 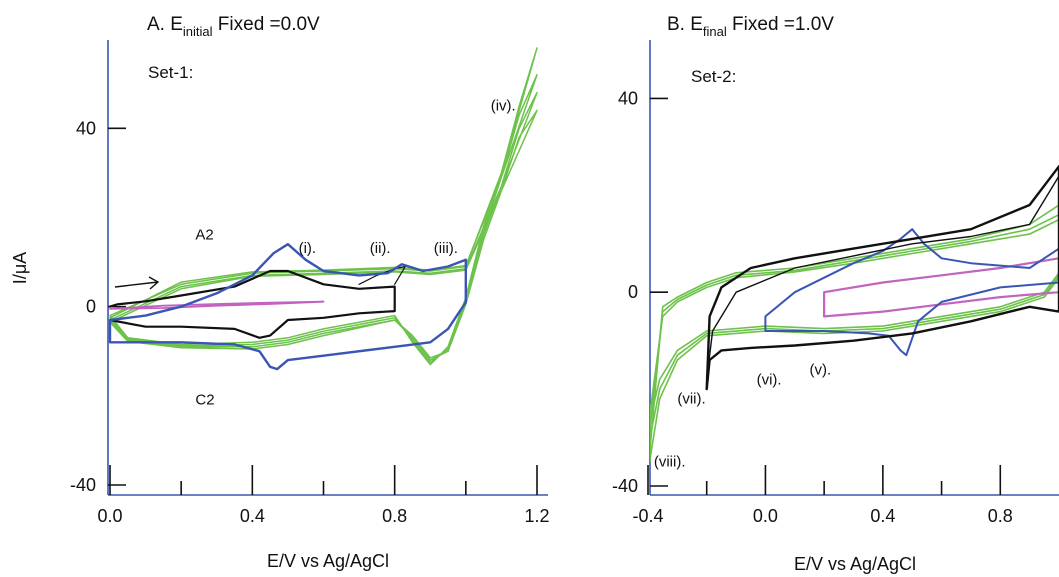 What do you see at coordinates (267, 24) in the screenshot?
I see `panel-a-title-suffix: Fixed =0.0V` at bounding box center [267, 24].